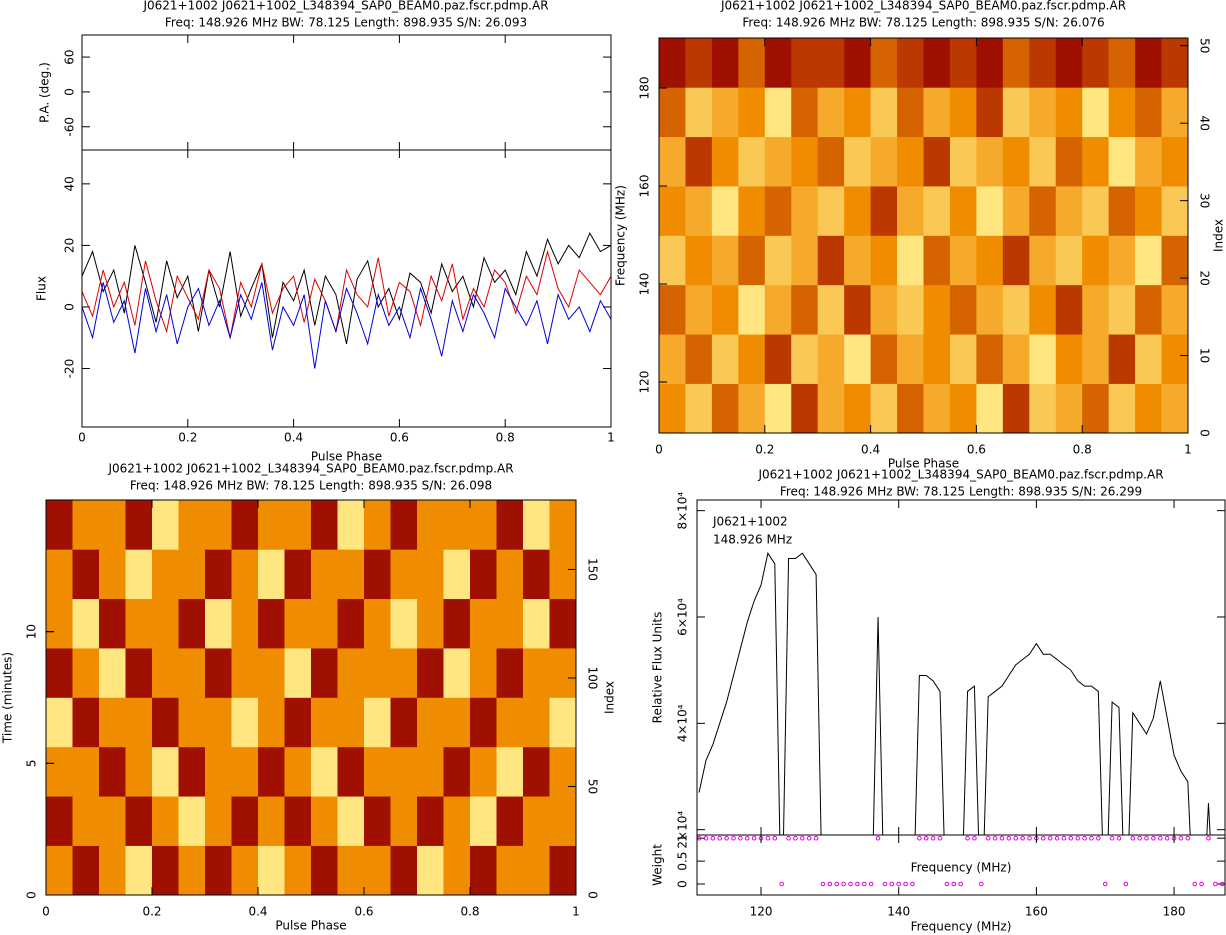  Describe the element at coordinates (961, 868) in the screenshot. I see `weight-x-label: Frequency (MHz)` at that location.